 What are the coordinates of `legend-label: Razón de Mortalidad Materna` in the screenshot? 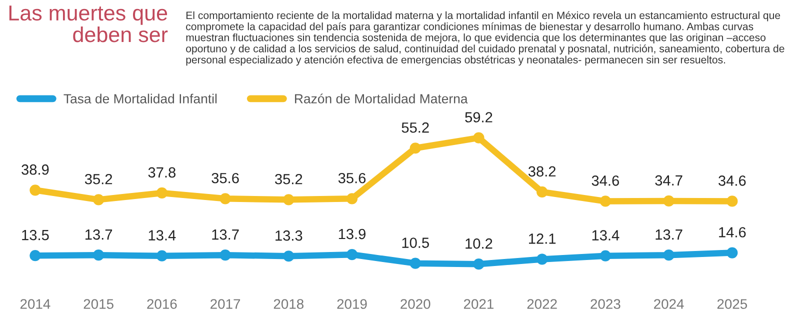 It's located at (381, 99).